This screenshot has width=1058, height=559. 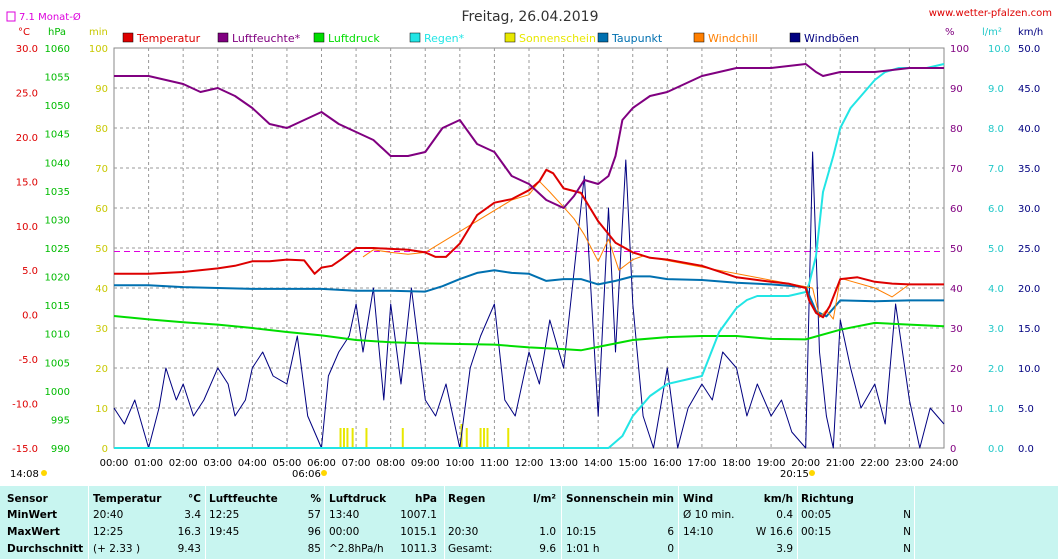 What do you see at coordinates (57, 163) in the screenshot?
I see `y-tick-pressure_hpa: 1040` at bounding box center [57, 163].